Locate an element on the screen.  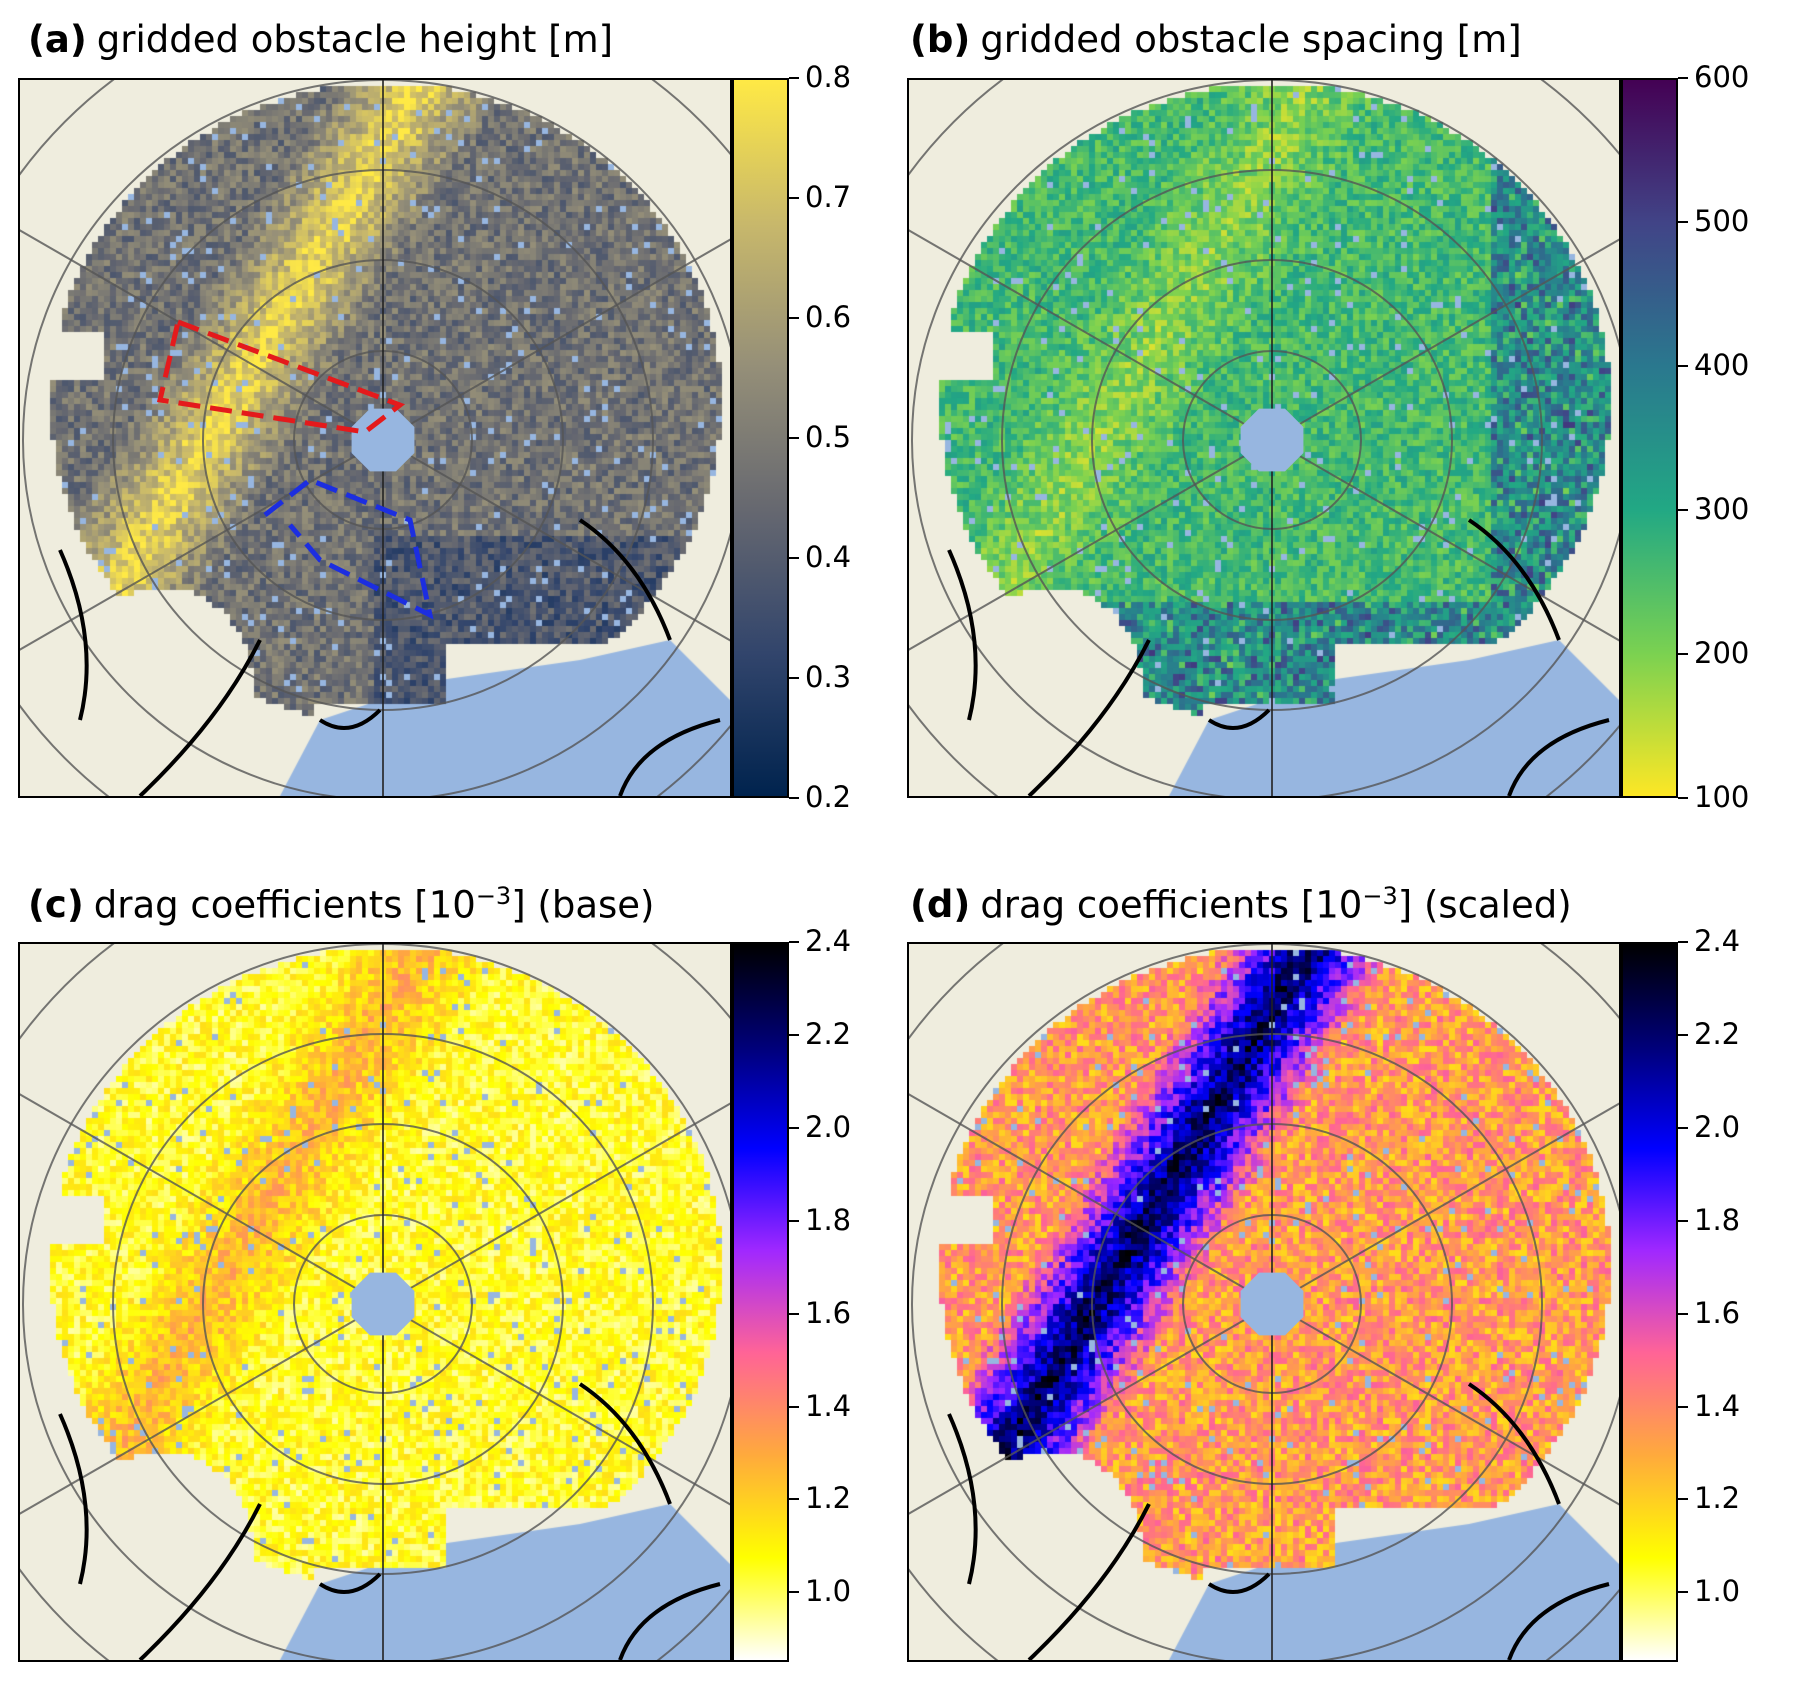
panel-label: (d) is located at coordinates (940, 905).